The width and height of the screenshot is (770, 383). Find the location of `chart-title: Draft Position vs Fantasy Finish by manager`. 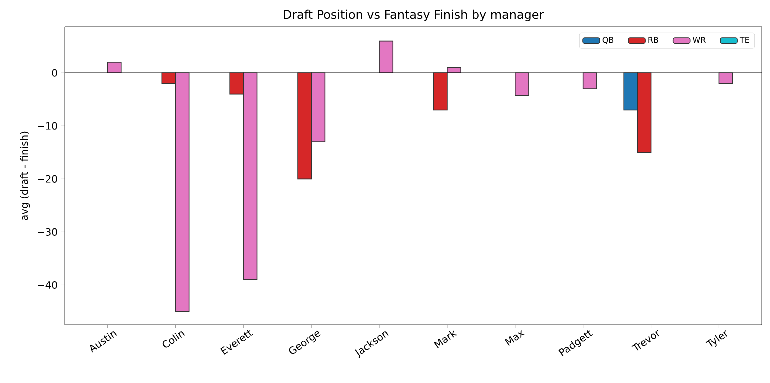

chart-title: Draft Position vs Fantasy Finish by manager is located at coordinates (414, 16).